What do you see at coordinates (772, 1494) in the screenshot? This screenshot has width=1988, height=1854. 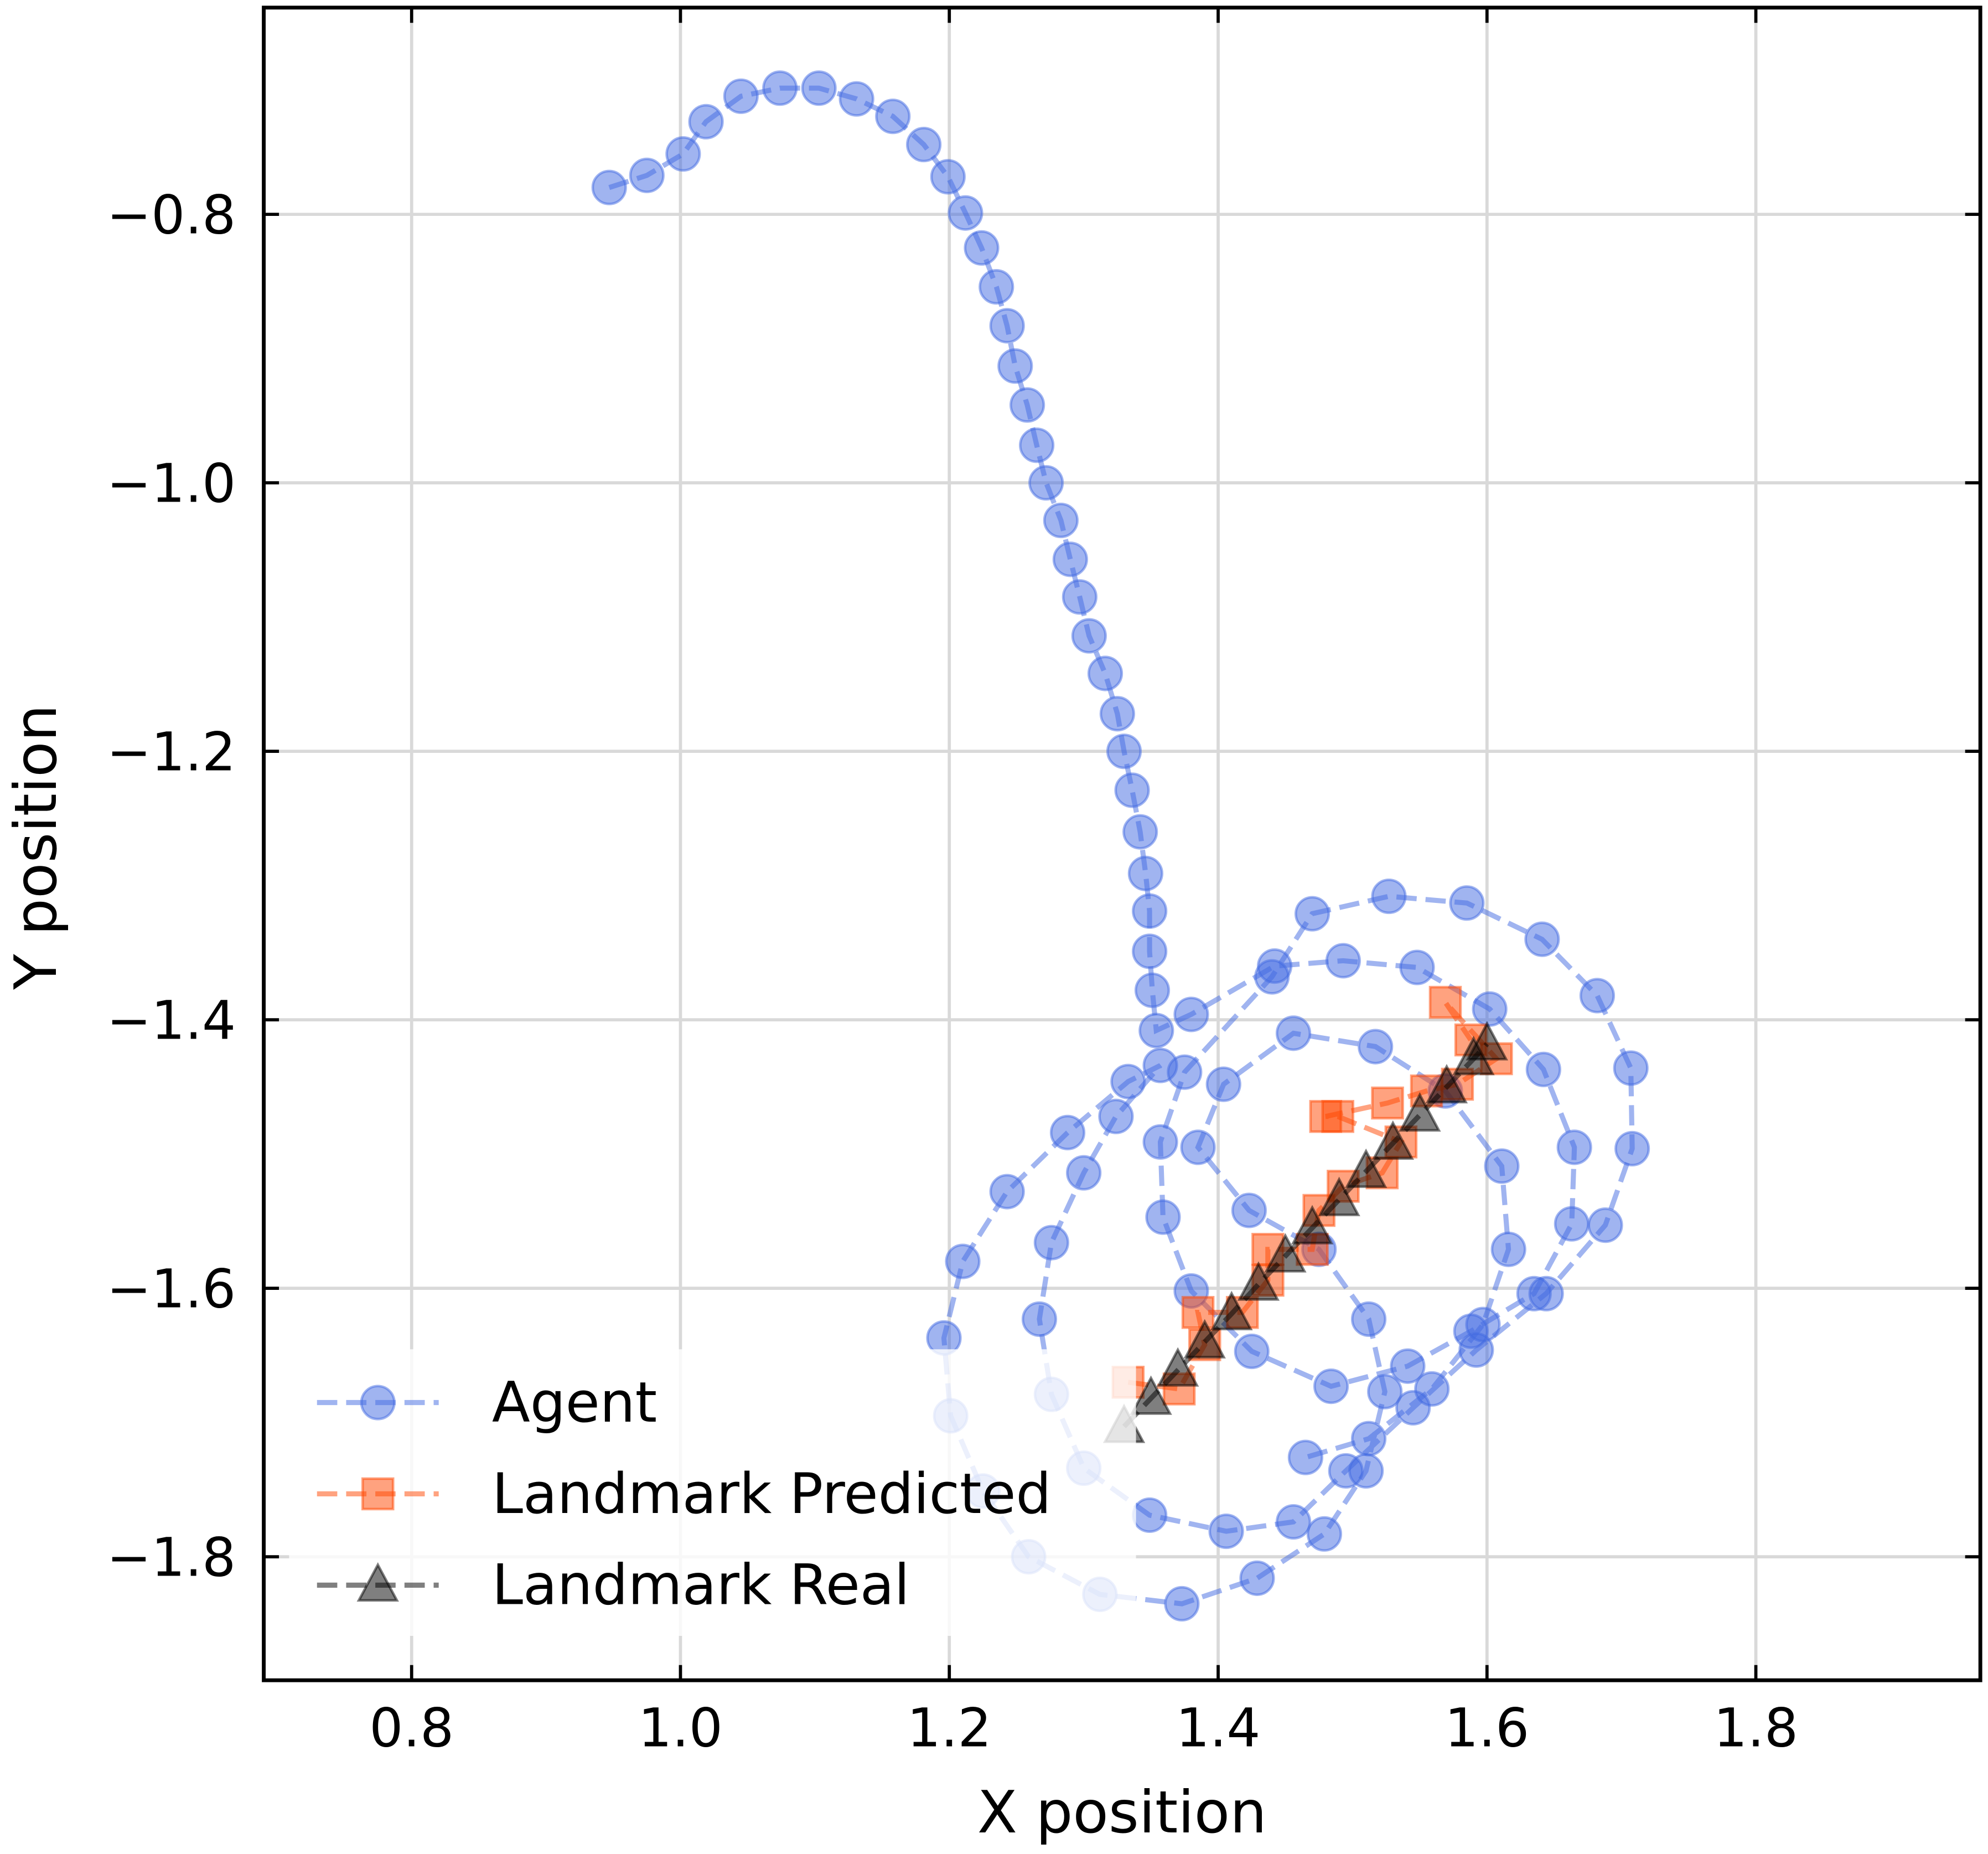 I see `legend-label: Landmark Predicted` at bounding box center [772, 1494].